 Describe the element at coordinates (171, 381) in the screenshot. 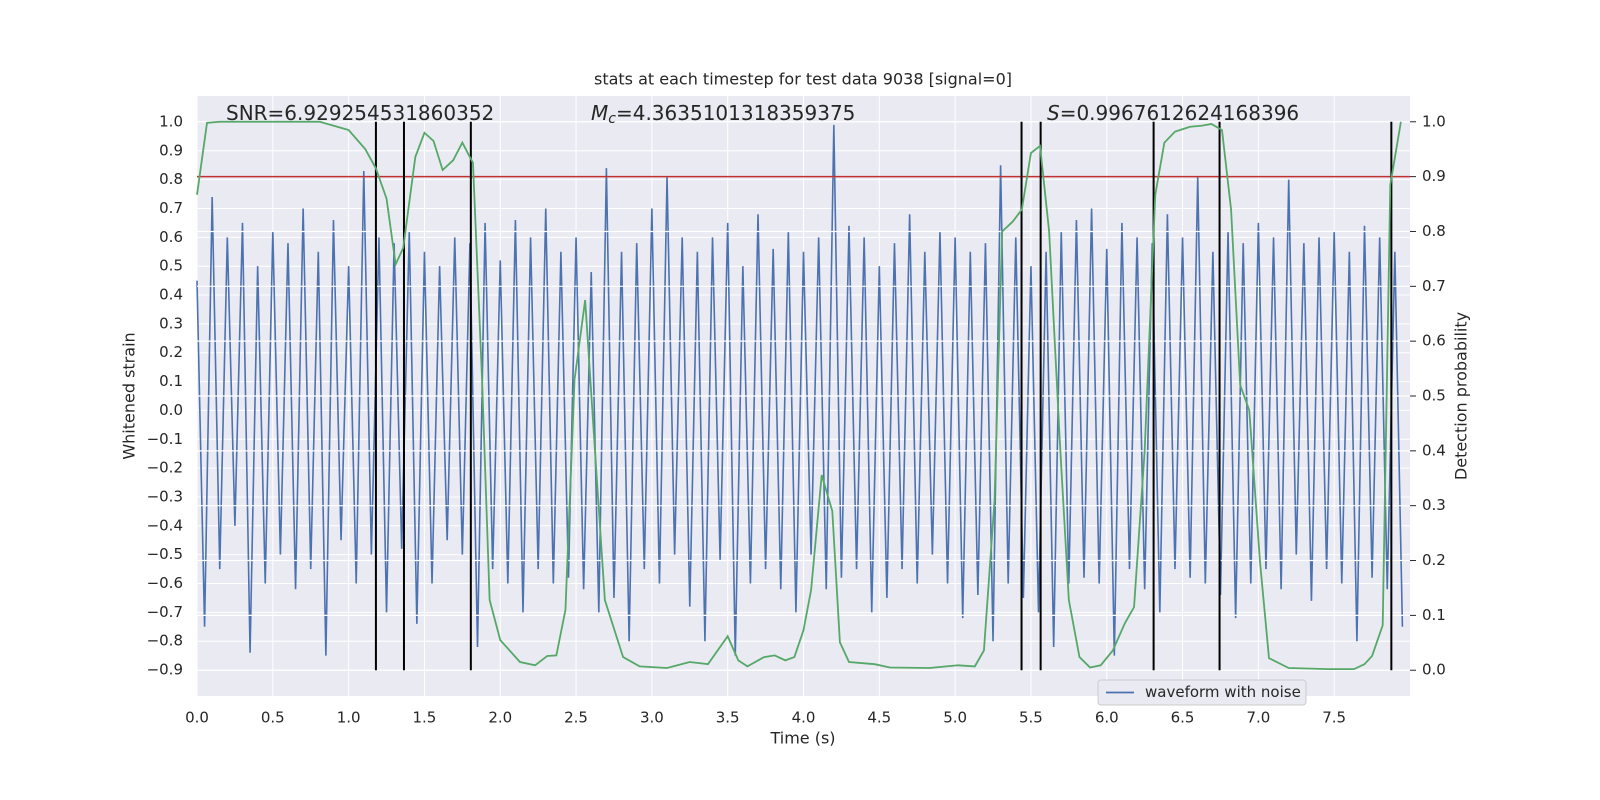

I see `y-tick-label: 0.1` at that location.